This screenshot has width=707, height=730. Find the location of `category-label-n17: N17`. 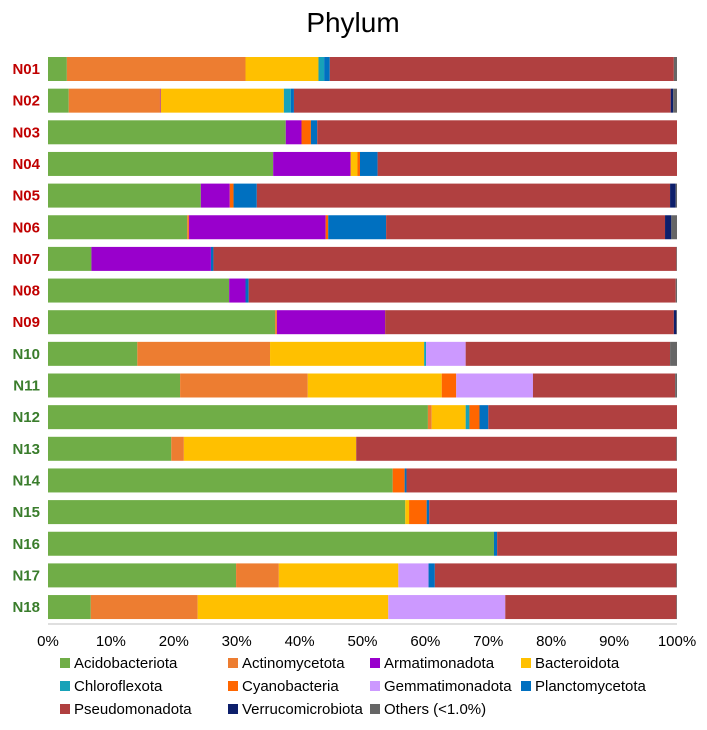

category-label-n17: N17 is located at coordinates (26, 575).